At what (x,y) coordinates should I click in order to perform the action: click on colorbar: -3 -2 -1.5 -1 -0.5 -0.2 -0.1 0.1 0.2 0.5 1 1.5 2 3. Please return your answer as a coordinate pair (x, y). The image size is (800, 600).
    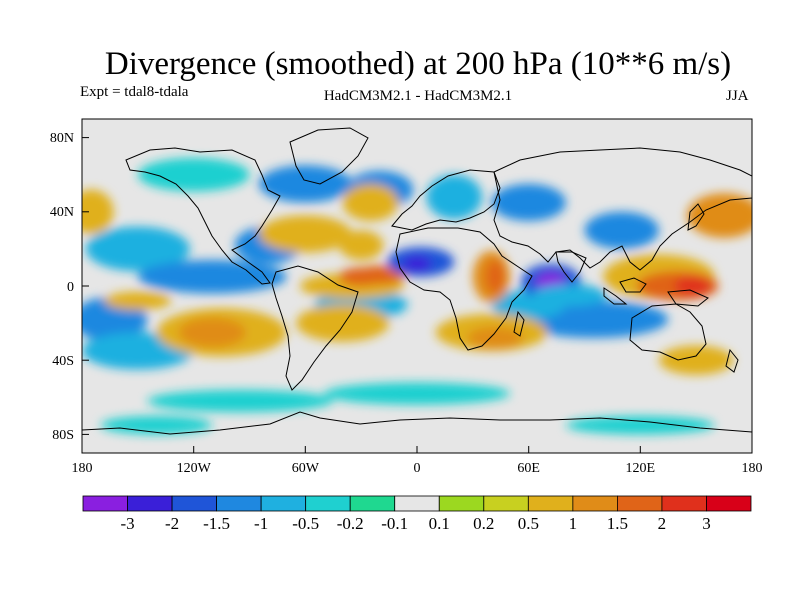
    Looking at the image, I should click on (417, 514).